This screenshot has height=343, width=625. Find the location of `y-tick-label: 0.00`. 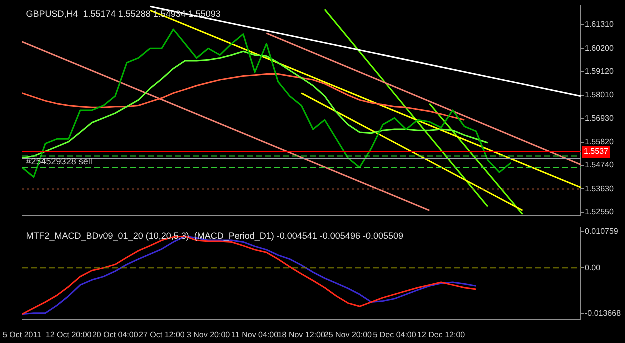

y-tick-label: 0.00 is located at coordinates (593, 267).